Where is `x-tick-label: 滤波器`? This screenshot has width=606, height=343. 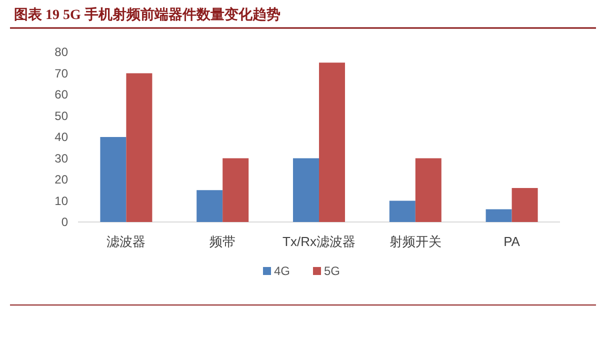
x-tick-label: 滤波器 is located at coordinates (126, 241).